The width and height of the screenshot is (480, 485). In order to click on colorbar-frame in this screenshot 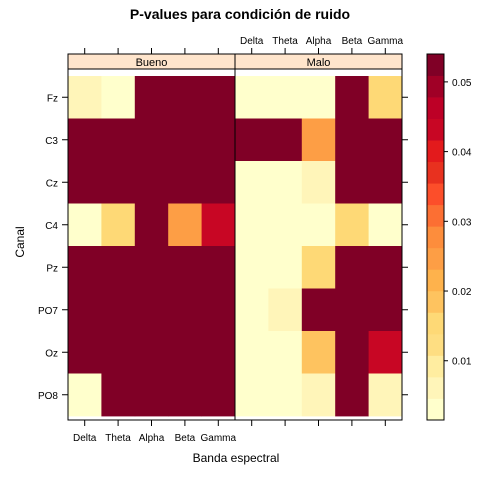, I will do `click(435, 237)`.